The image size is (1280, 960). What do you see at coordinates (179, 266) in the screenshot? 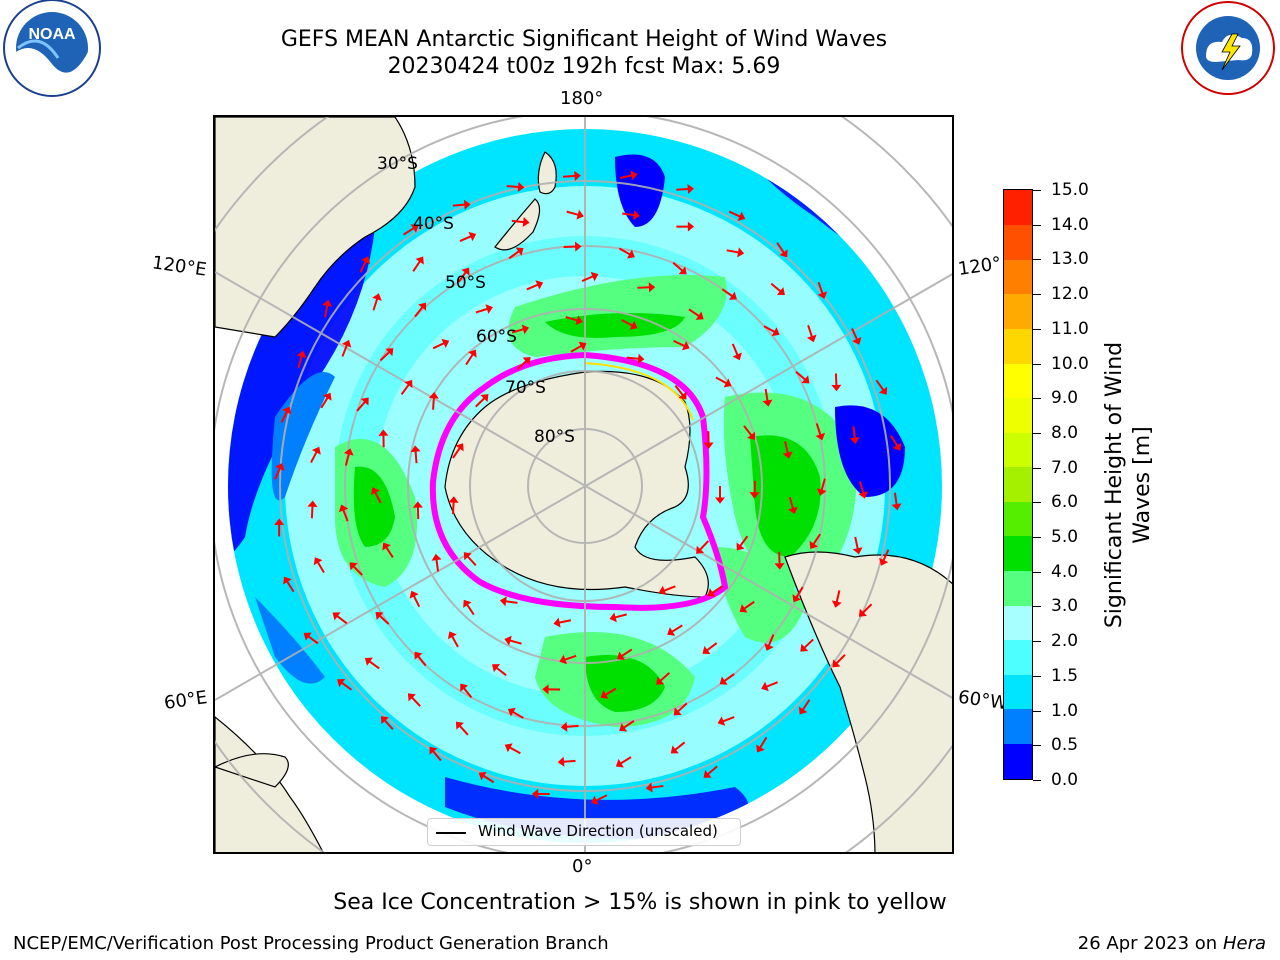
I see `lon-label-left-upper: 120°E` at bounding box center [179, 266].